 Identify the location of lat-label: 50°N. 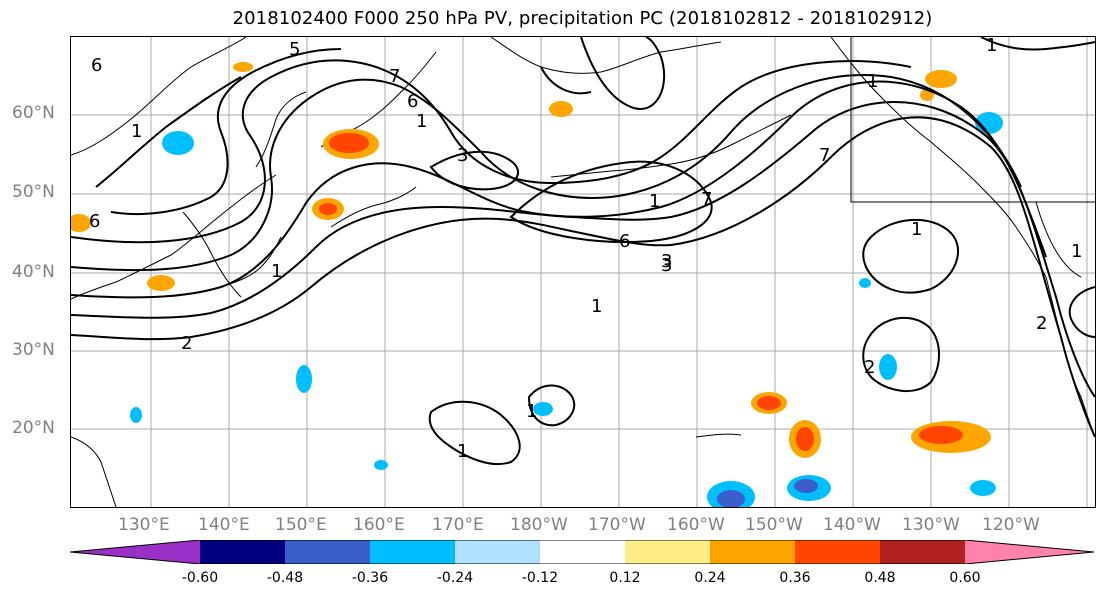
(33, 192).